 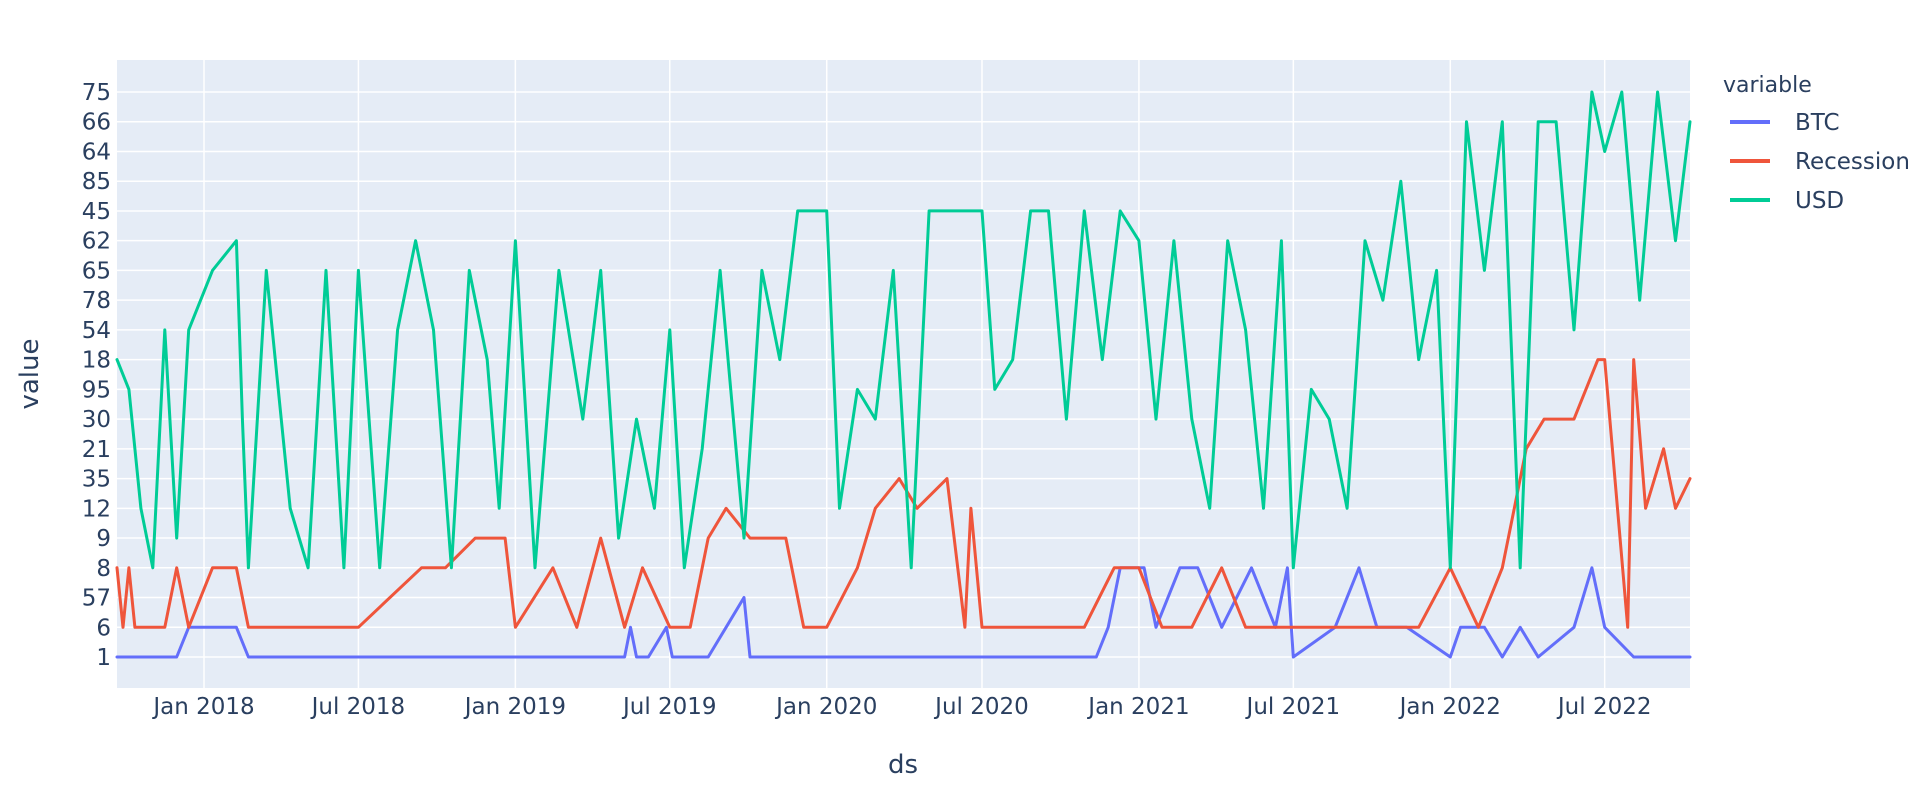 What do you see at coordinates (96, 242) in the screenshot?
I see `y-tick-label: 62` at bounding box center [96, 242].